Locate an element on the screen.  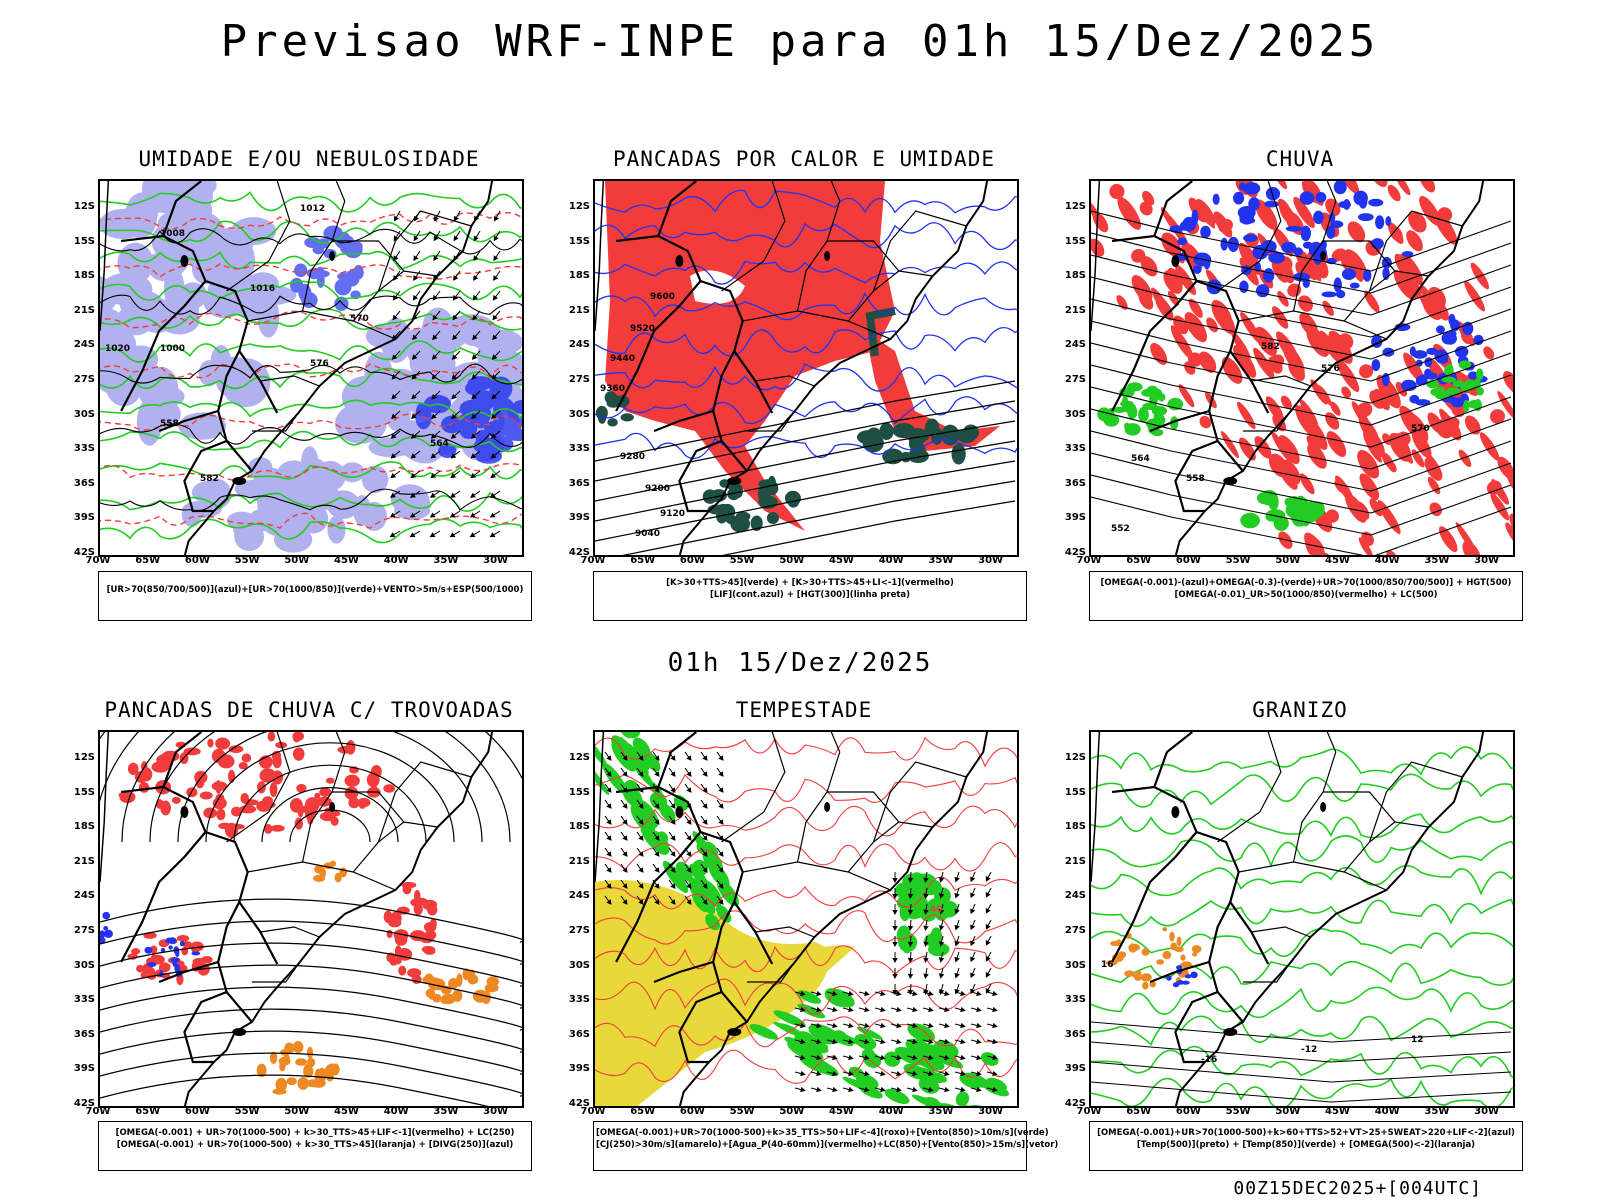
lat-tick-label: 21S is located at coordinates (1075, 310).